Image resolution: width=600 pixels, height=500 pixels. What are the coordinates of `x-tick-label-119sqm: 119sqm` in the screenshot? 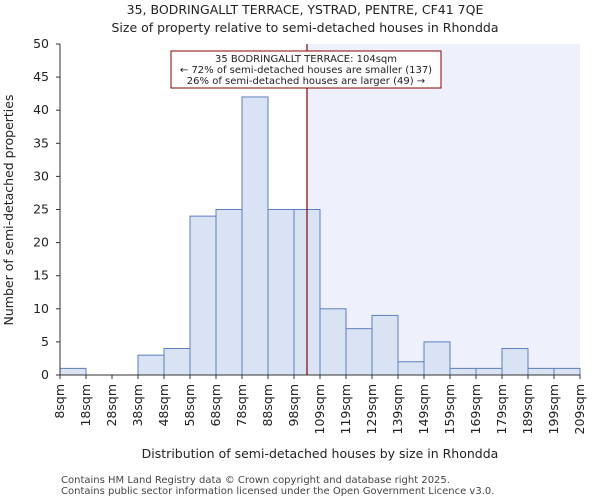 It's located at (345, 409).